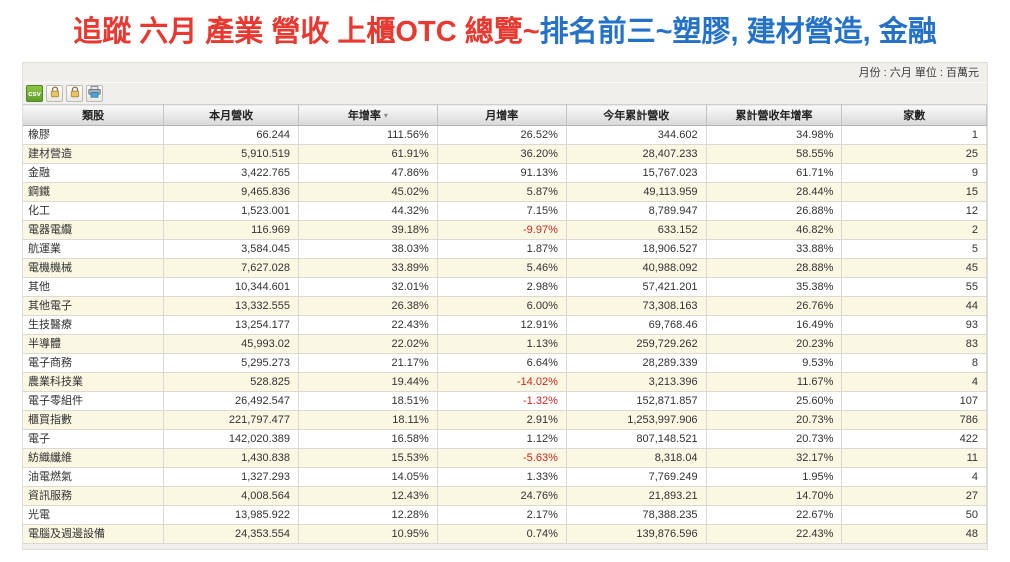  I want to click on cell-company-count: 15, so click(914, 192).